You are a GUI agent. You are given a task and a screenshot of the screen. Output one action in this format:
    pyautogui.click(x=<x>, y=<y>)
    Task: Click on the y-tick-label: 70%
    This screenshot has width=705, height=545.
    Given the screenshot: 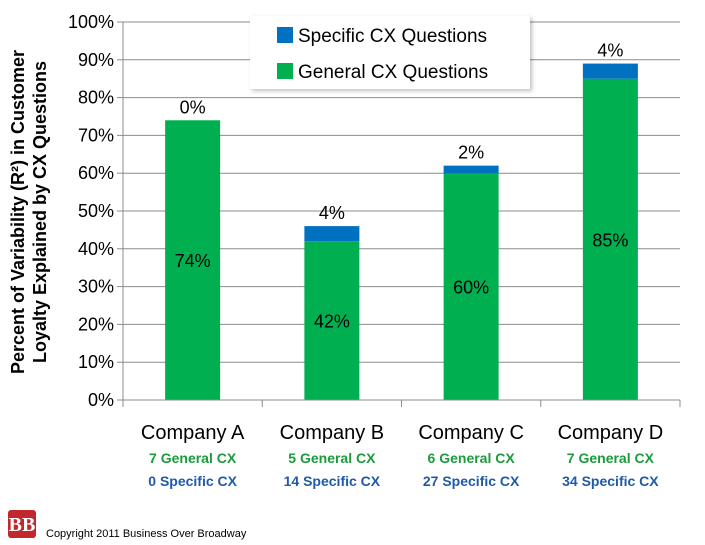 What is the action you would take?
    pyautogui.click(x=96, y=135)
    